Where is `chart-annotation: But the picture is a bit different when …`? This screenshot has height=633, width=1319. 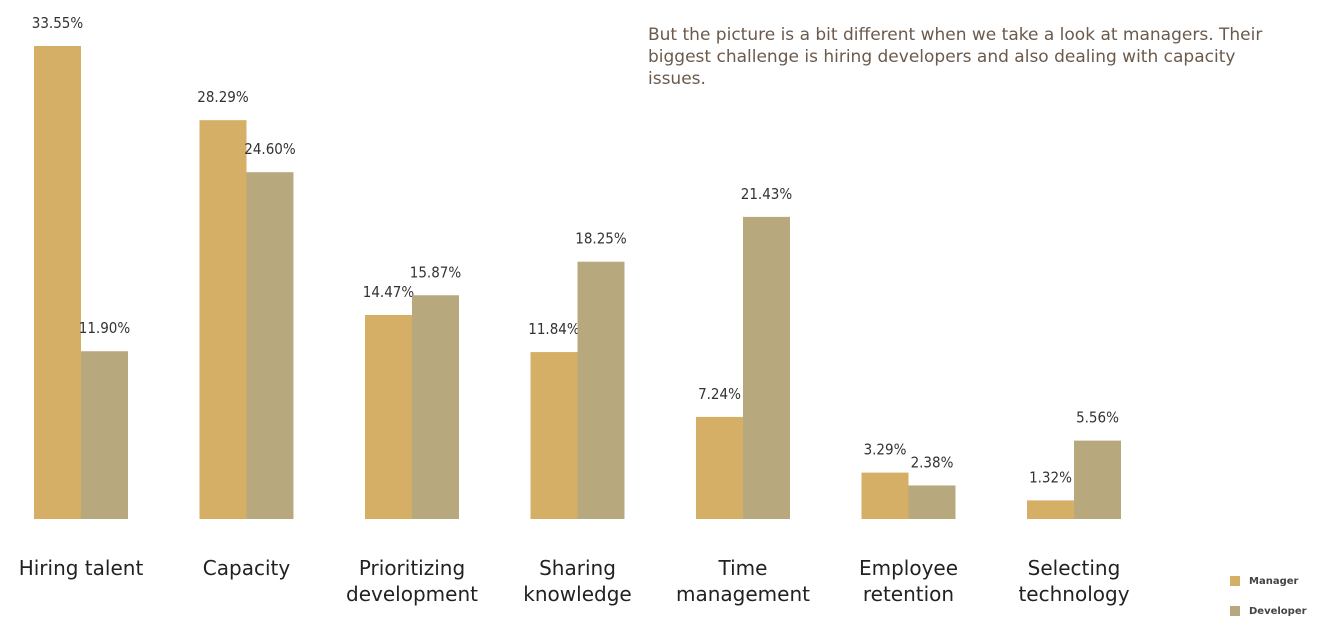 chart-annotation: But the picture is a bit different when … is located at coordinates (955, 57).